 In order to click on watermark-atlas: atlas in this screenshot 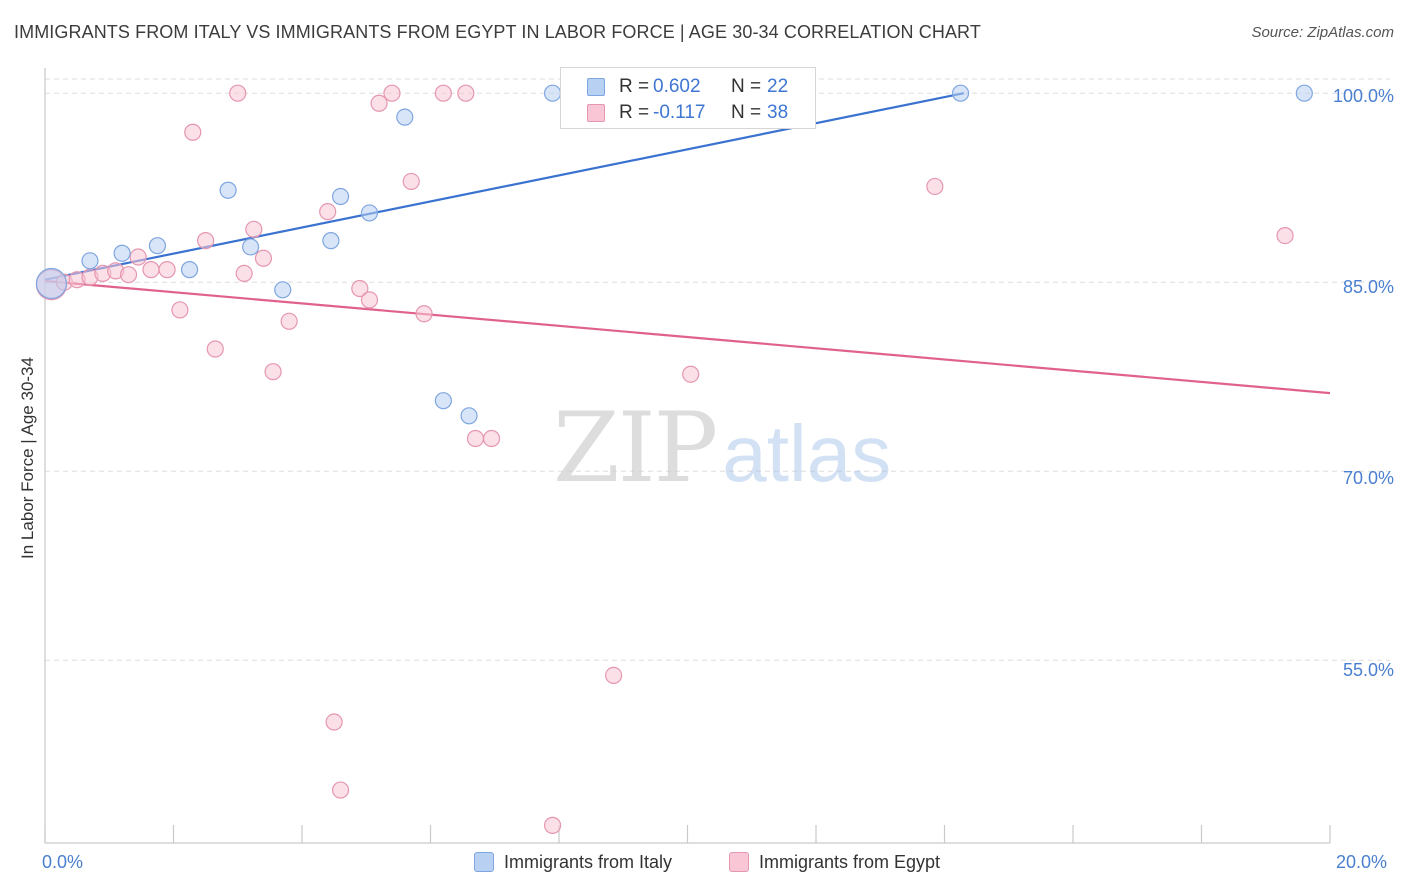, I will do `click(807, 453)`.